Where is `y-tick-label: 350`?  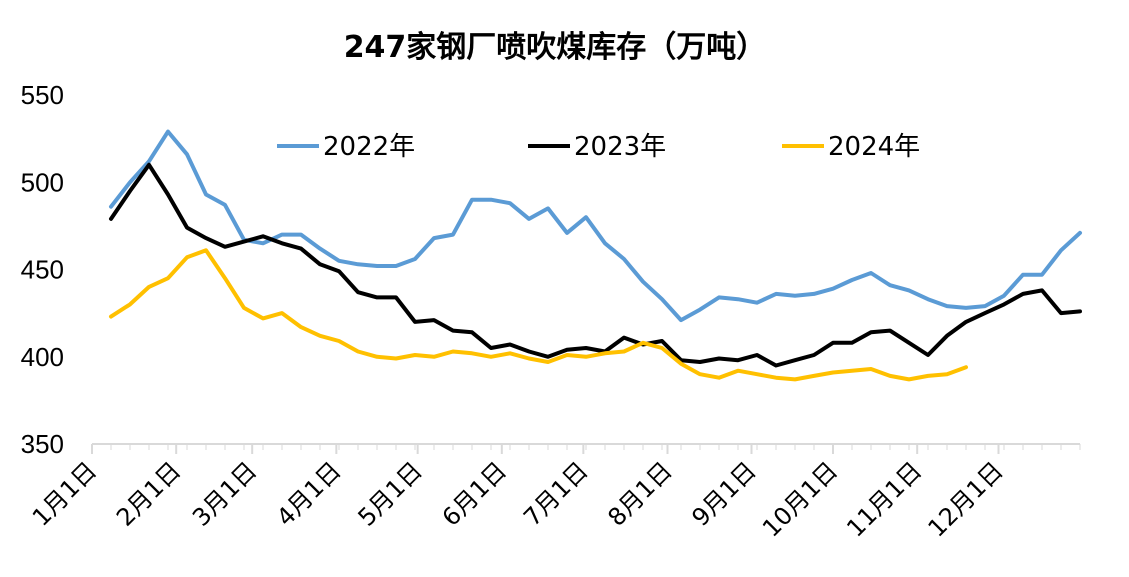 y-tick-label: 350 is located at coordinates (42, 444).